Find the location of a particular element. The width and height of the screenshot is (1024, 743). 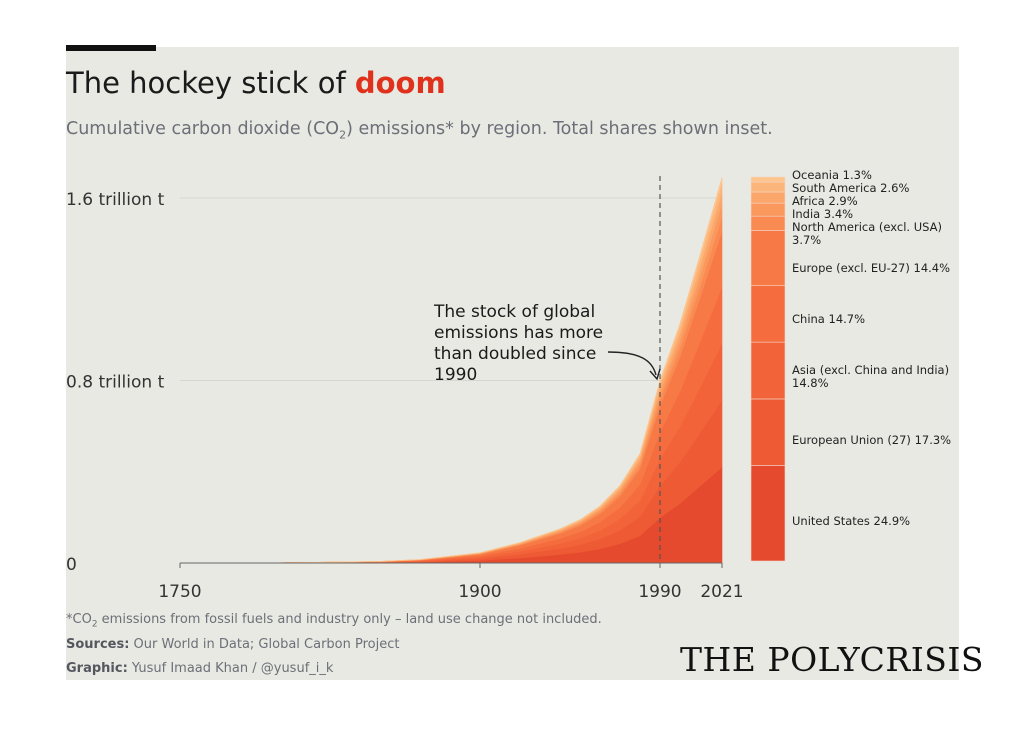

graphic-text: Yusuf Imaad Khan / @yusuf_i_k is located at coordinates (230, 668).